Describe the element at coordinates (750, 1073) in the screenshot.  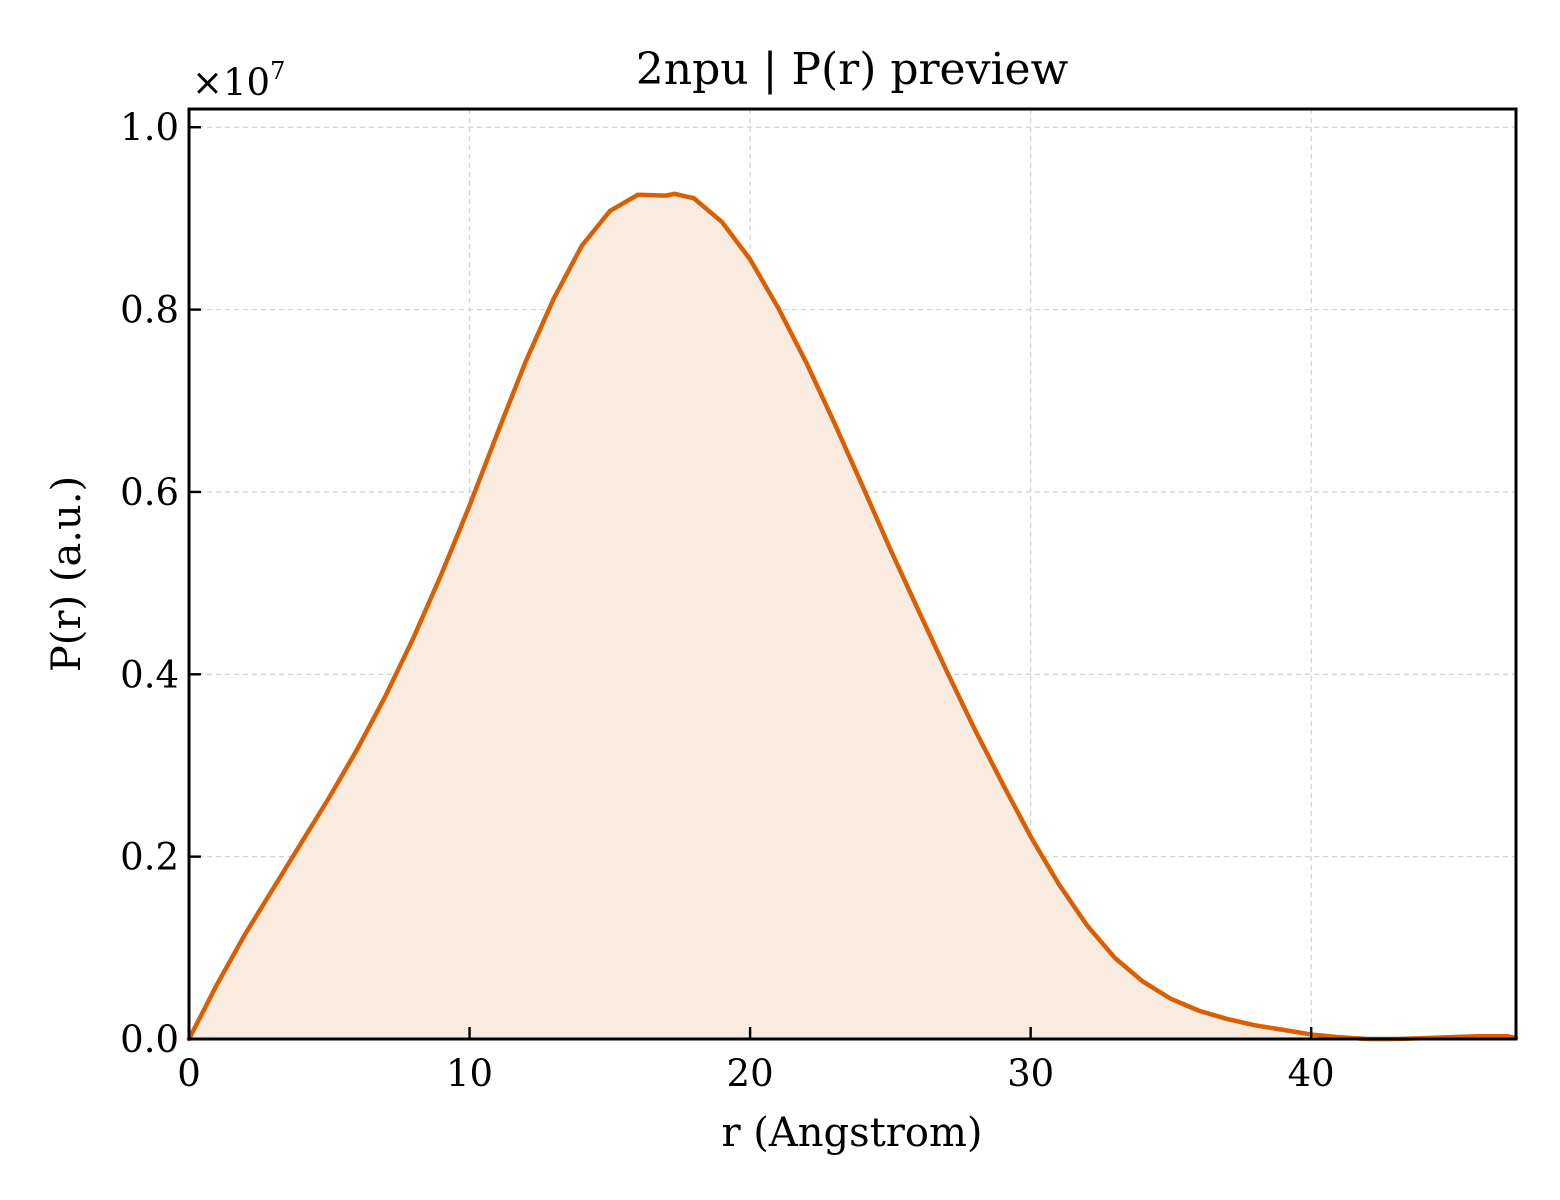
I see `x-tick-label: 20` at that location.